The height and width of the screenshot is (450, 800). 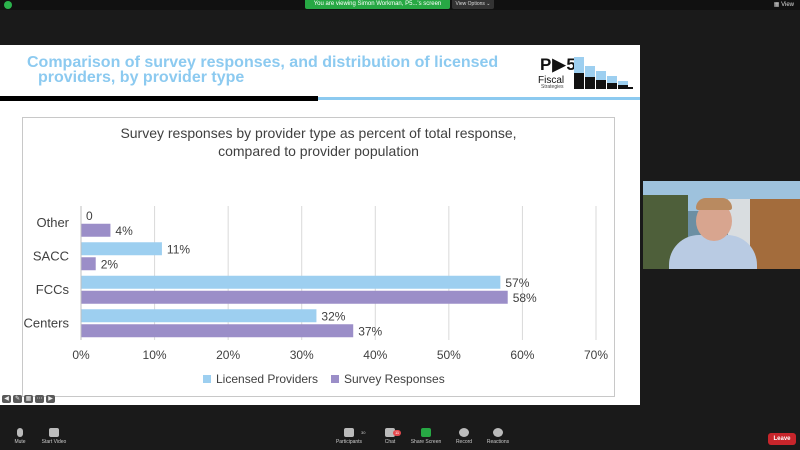 What do you see at coordinates (207, 379) in the screenshot?
I see `legend-swatch-licensed` at bounding box center [207, 379].